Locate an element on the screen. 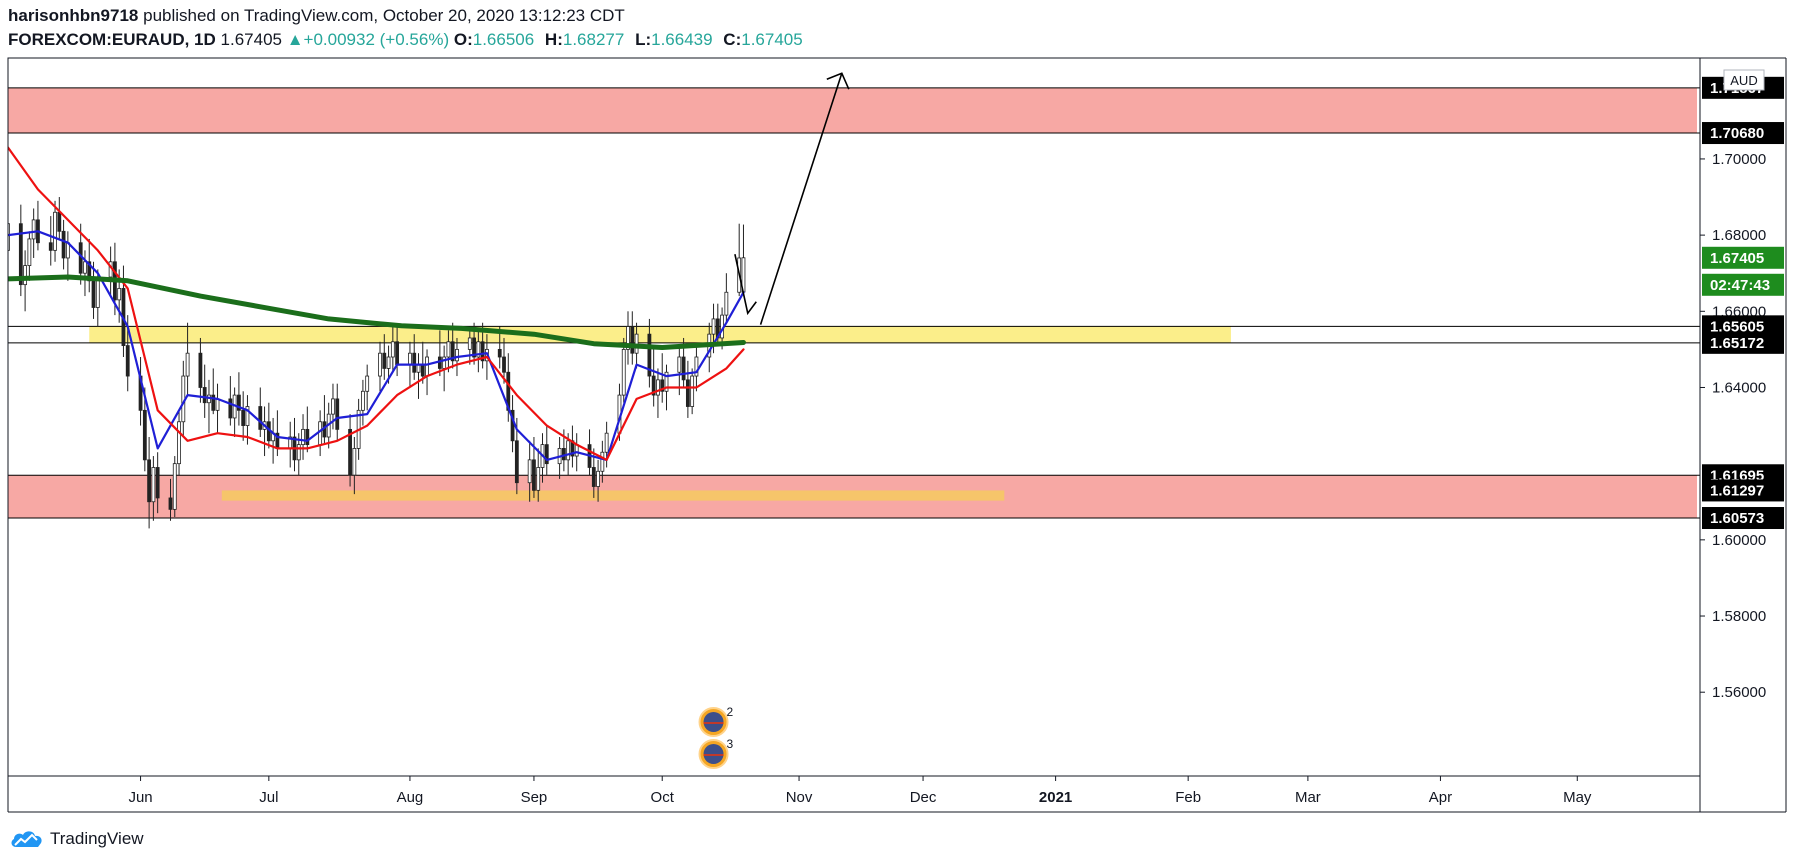 The image size is (1794, 863). price-label-text: 1.65172 is located at coordinates (1737, 343).